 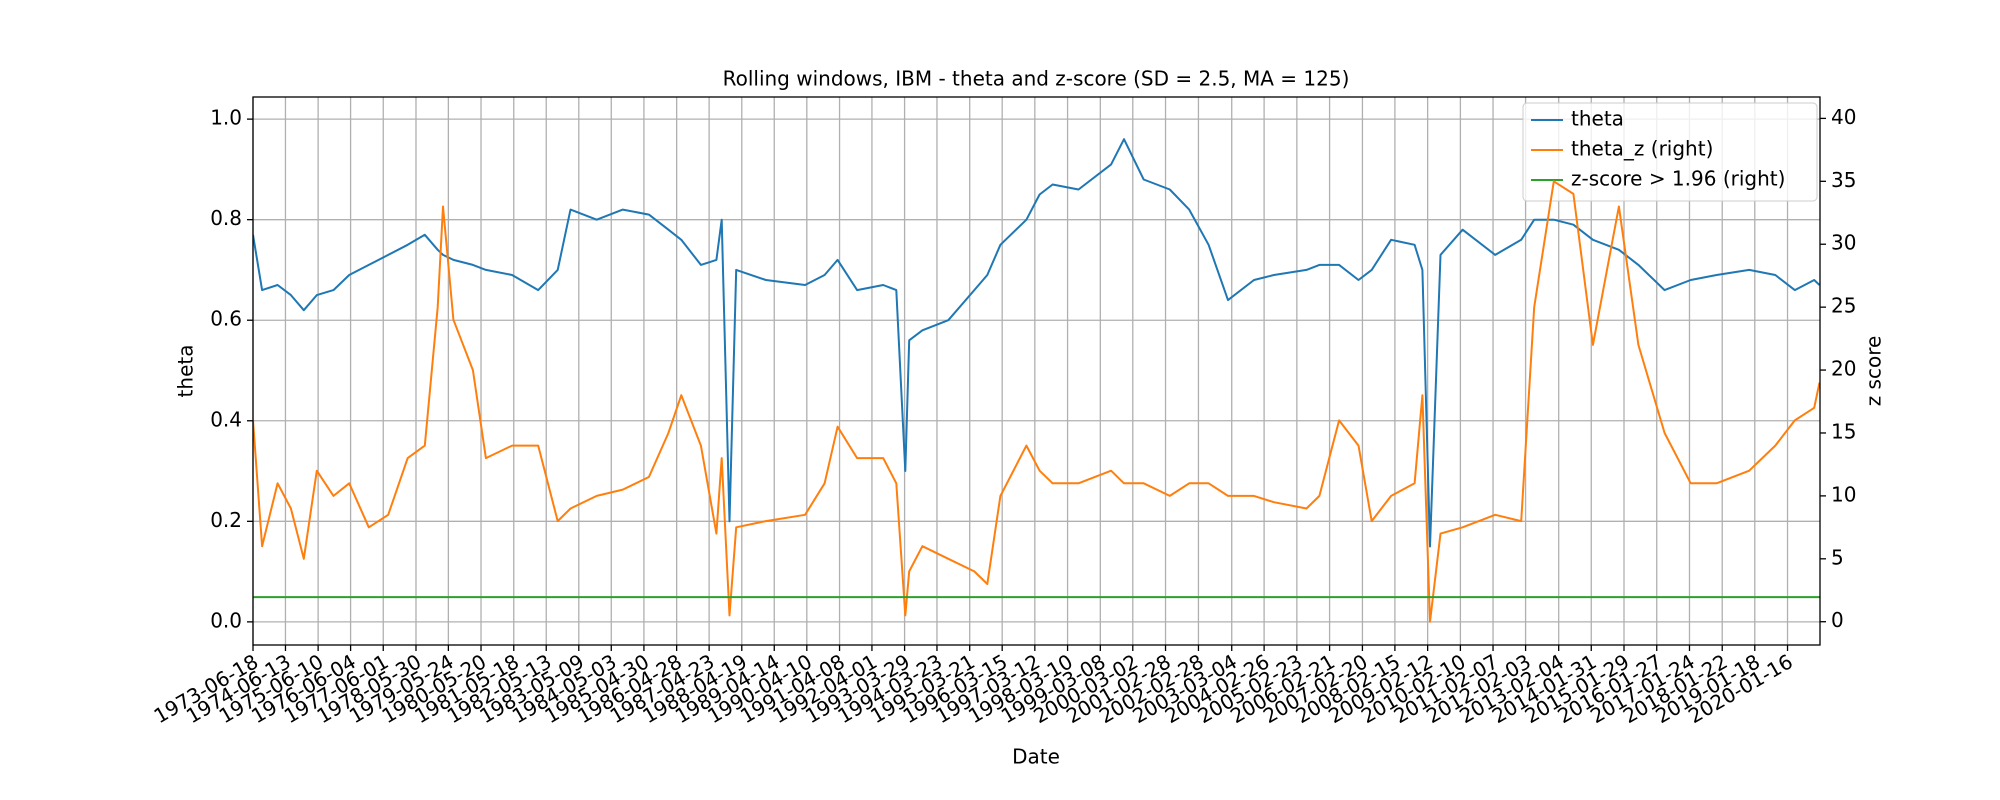 What do you see at coordinates (186, 371) in the screenshot?
I see `y-axis-label: theta` at bounding box center [186, 371].